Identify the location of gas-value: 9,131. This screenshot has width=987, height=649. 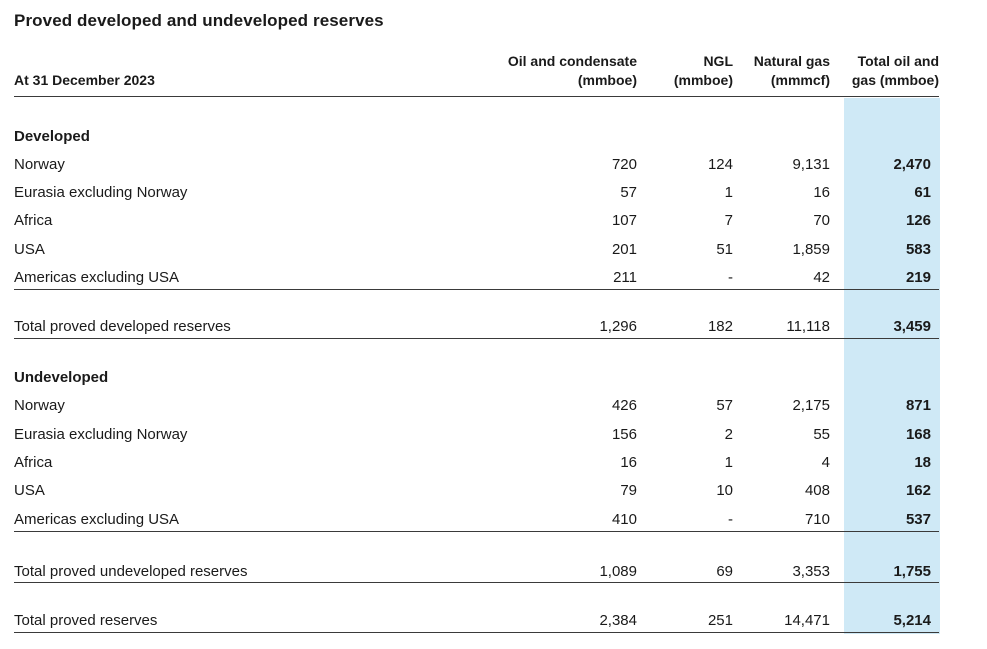
(811, 164).